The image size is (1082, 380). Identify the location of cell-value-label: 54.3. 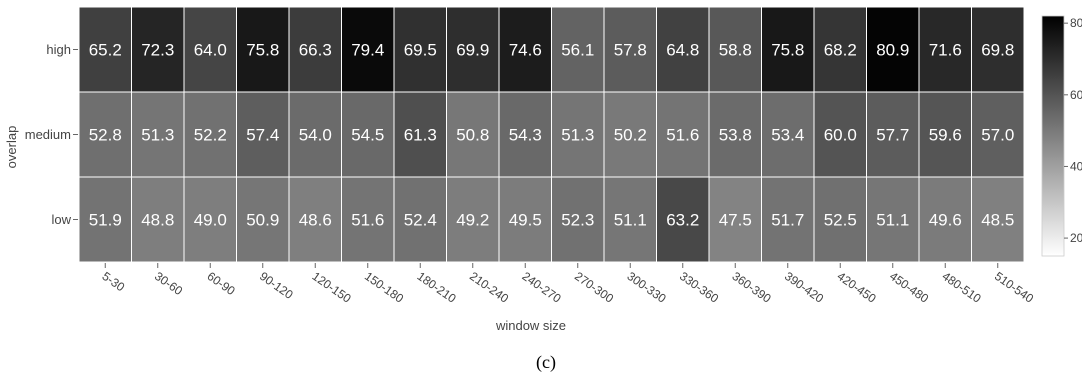
(525, 135).